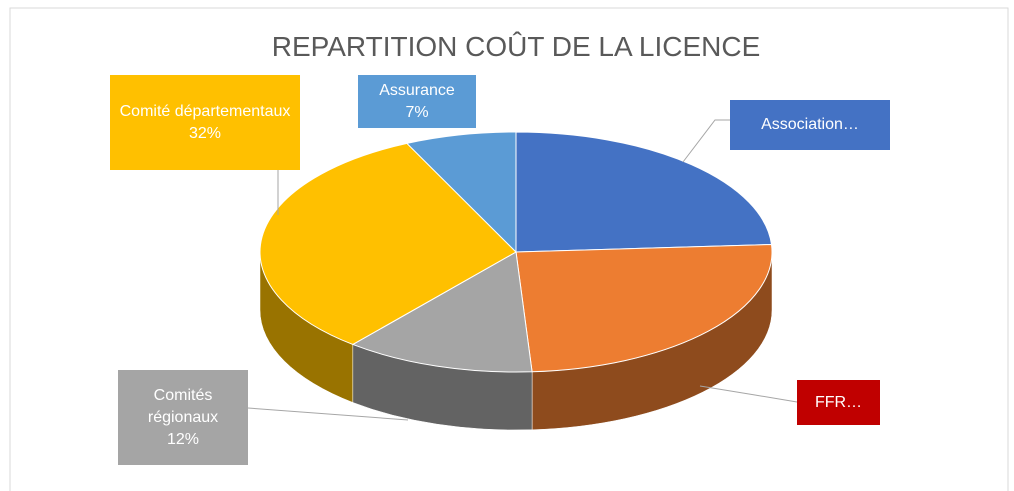 The height and width of the screenshot is (491, 1014). I want to click on data-label: Comités régionaux 12%, so click(183, 417).